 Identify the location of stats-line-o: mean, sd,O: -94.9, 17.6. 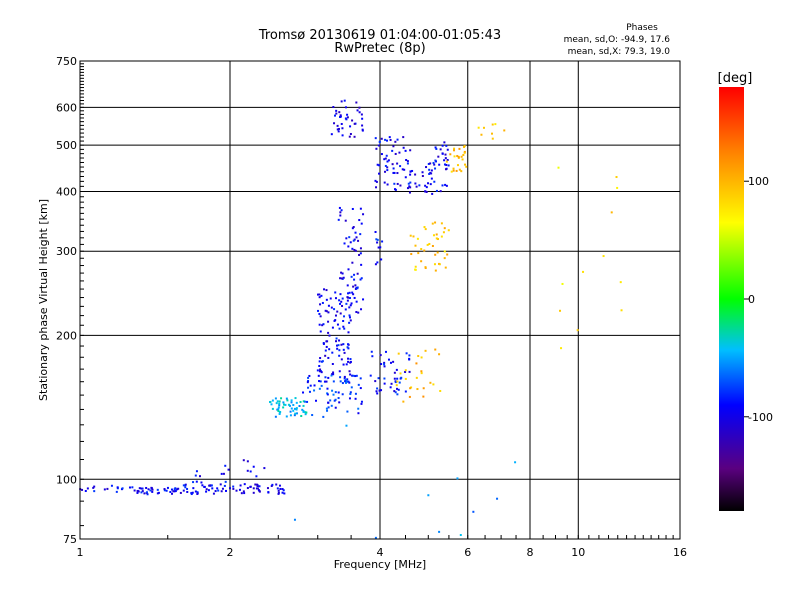
(617, 40).